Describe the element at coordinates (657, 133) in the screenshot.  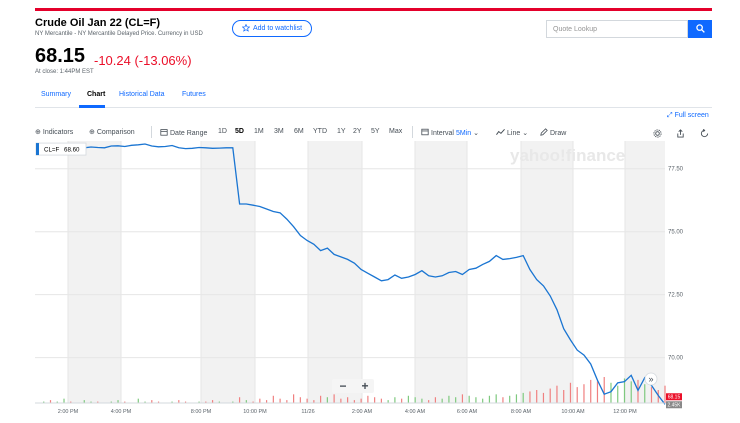
I see `settings-icon` at that location.